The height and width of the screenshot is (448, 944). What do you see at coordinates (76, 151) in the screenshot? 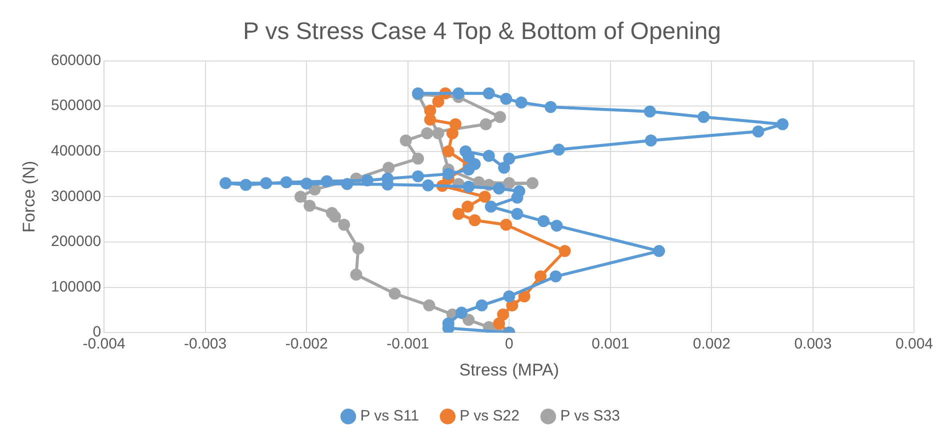
I see `y-tick-label: 400000` at bounding box center [76, 151].